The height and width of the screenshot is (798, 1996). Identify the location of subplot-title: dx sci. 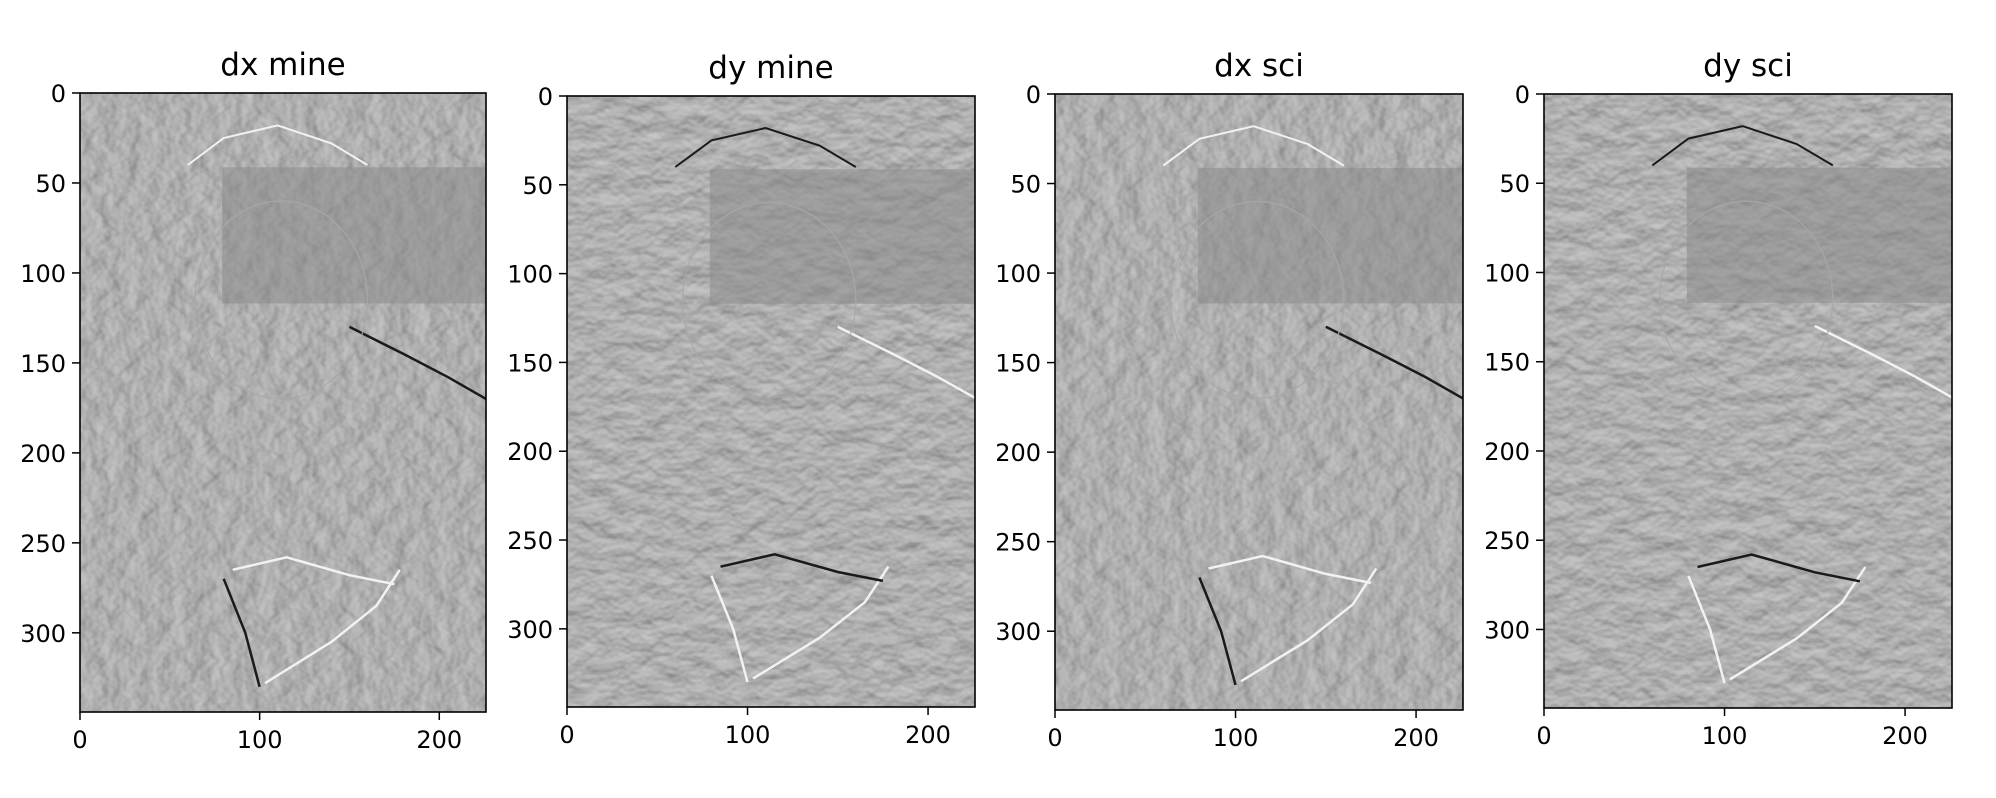
(1259, 66).